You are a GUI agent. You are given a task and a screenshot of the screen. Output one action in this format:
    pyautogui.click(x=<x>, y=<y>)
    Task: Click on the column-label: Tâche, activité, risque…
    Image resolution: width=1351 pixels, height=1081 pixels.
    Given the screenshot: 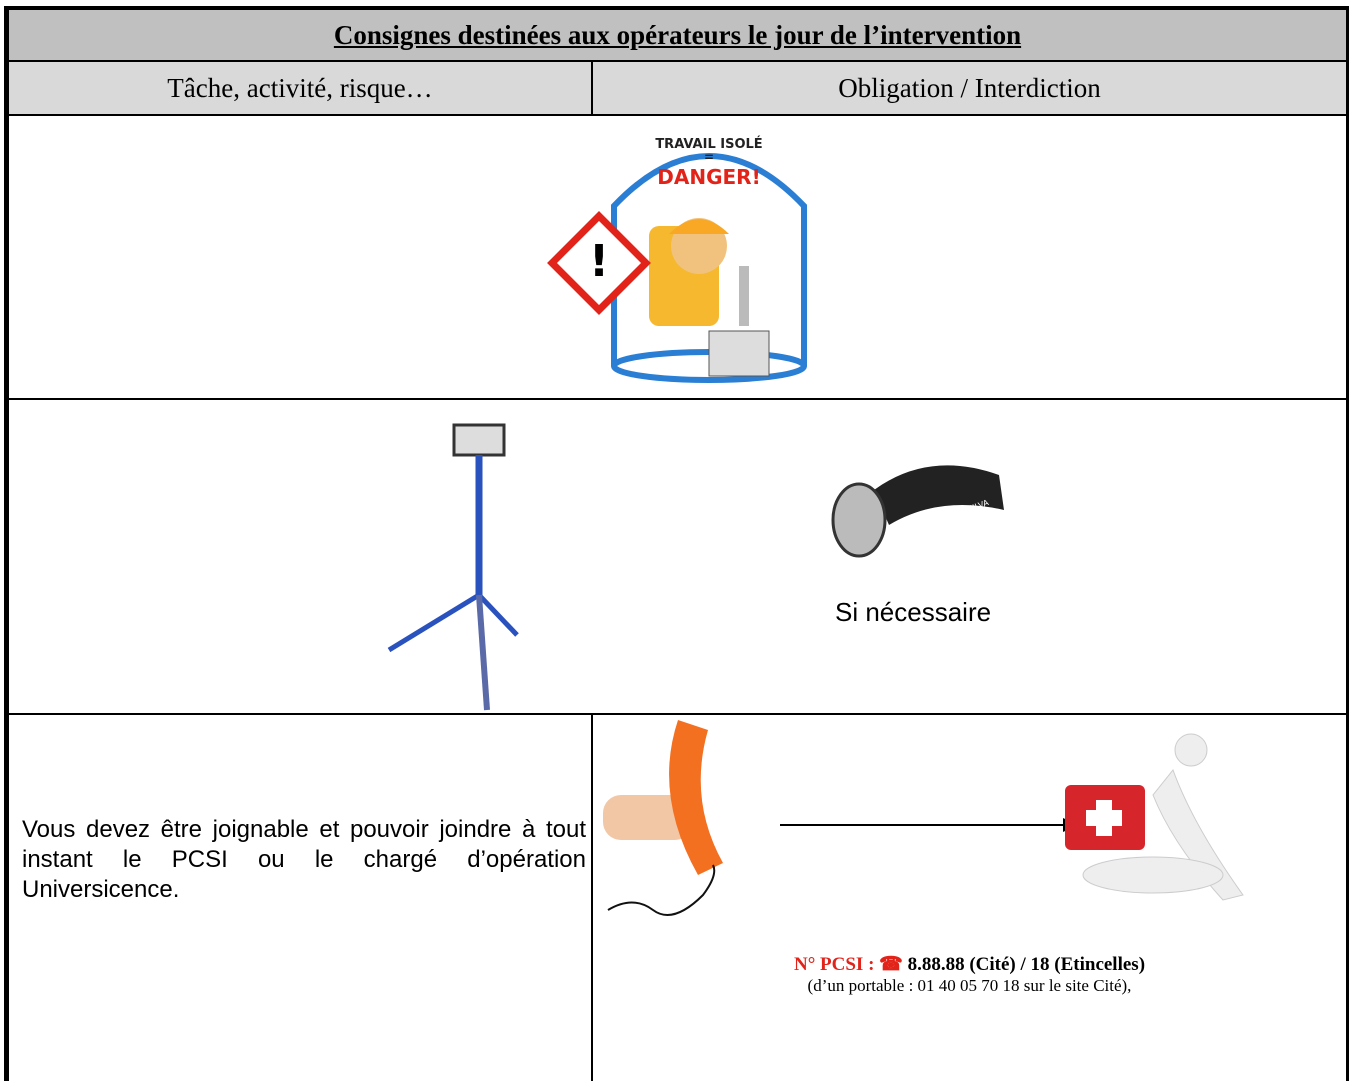 What is the action you would take?
    pyautogui.click(x=300, y=87)
    